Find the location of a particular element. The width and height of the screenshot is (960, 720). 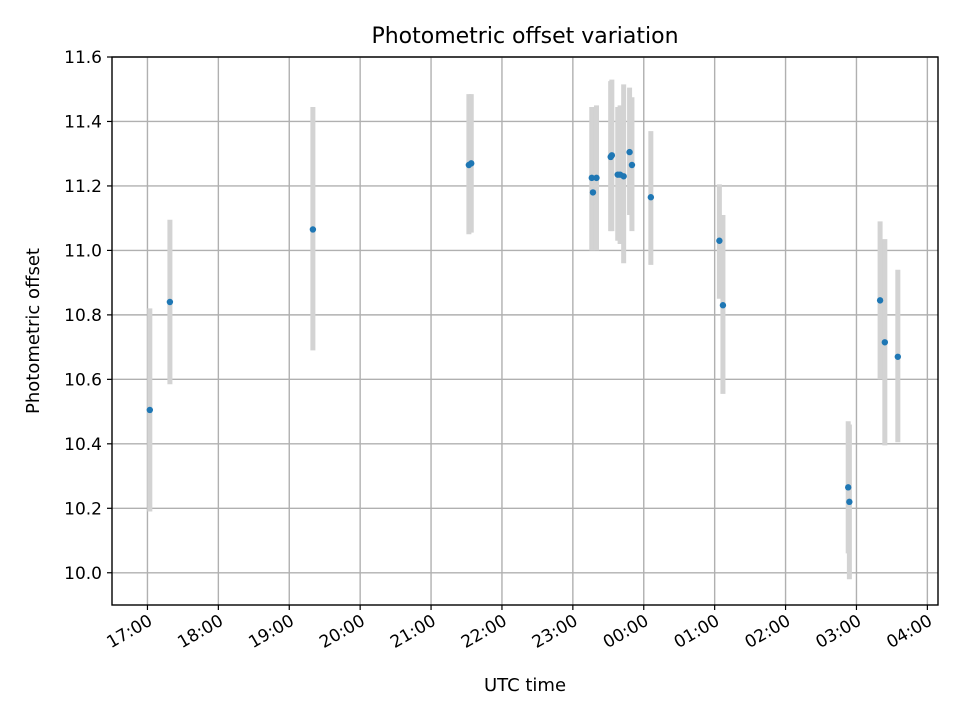

y-tick-label: 10.8 is located at coordinates (83, 316).